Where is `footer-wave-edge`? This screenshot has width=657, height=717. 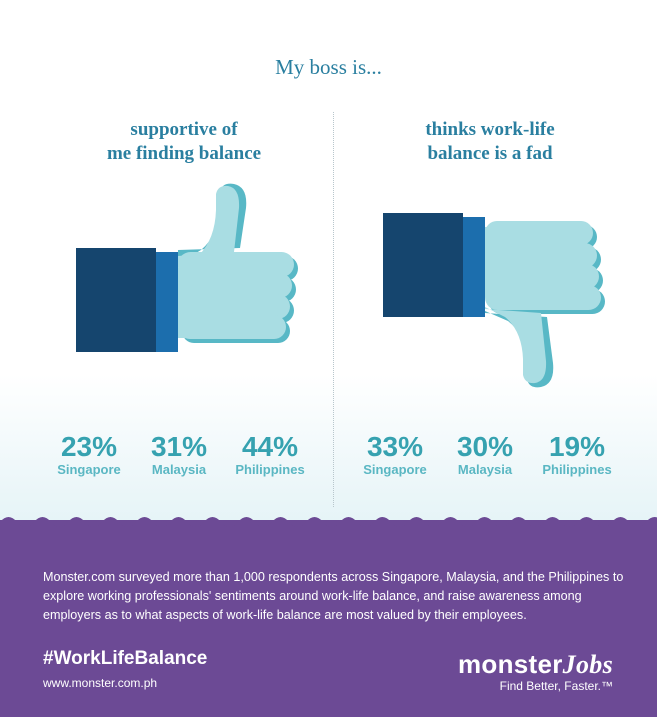 footer-wave-edge is located at coordinates (328, 524).